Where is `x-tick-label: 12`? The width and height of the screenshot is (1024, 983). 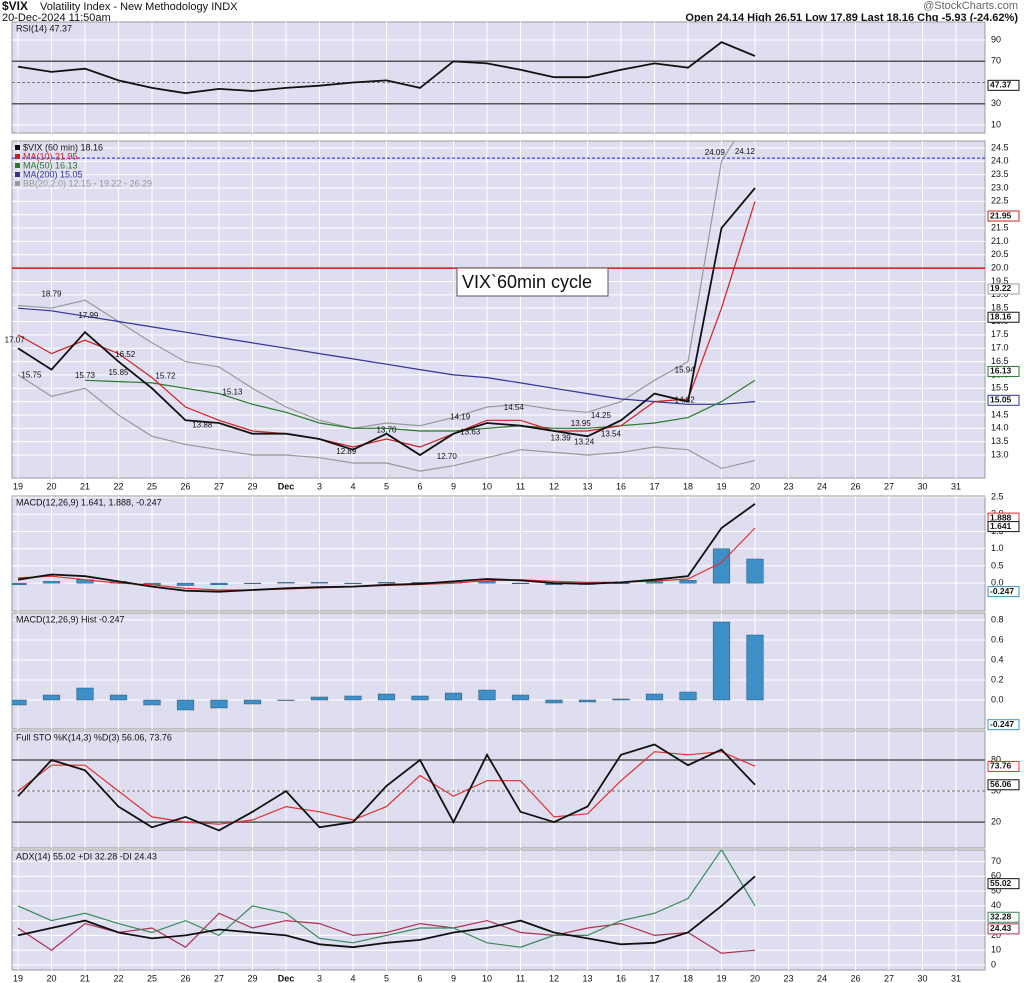
x-tick-label: 12 is located at coordinates (554, 486).